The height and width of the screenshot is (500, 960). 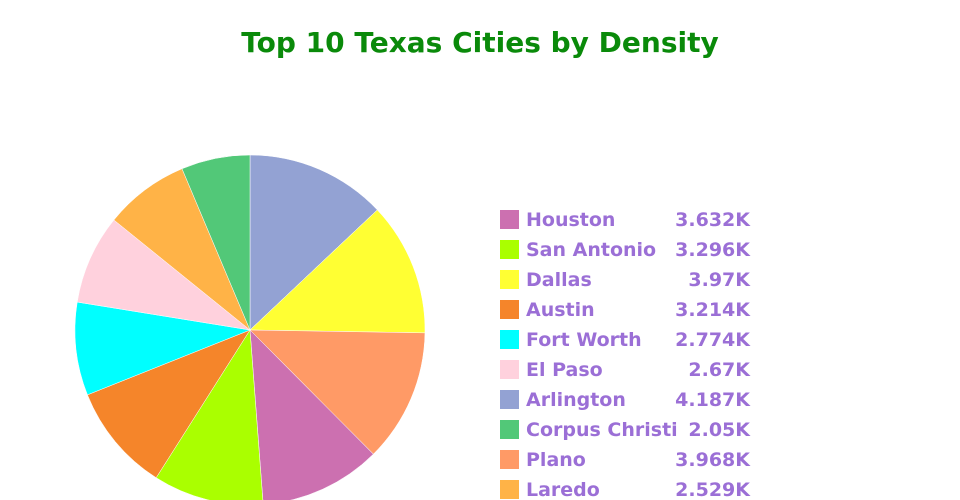 I want to click on legend-item-houston: Houston 3.632K, so click(x=625, y=220).